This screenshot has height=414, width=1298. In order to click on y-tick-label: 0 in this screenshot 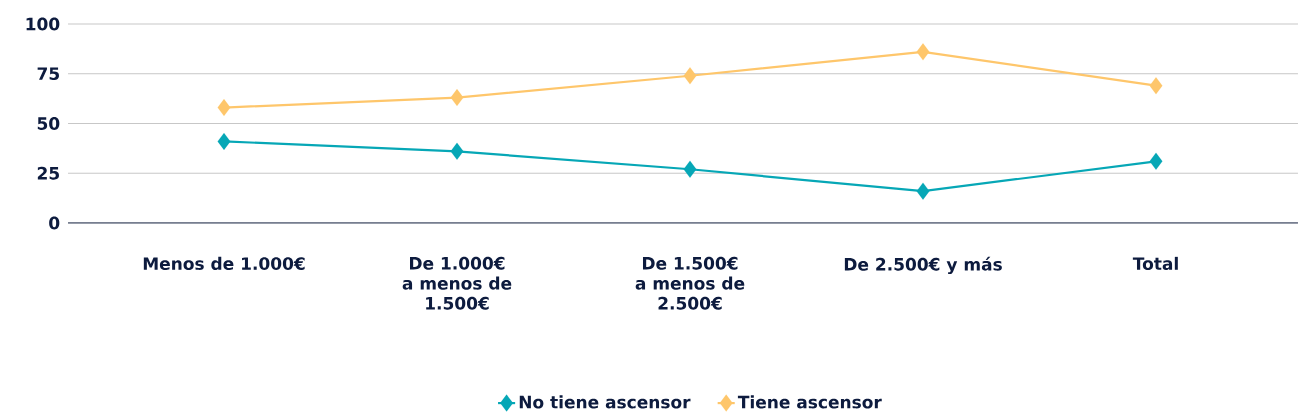, I will do `click(54, 223)`.